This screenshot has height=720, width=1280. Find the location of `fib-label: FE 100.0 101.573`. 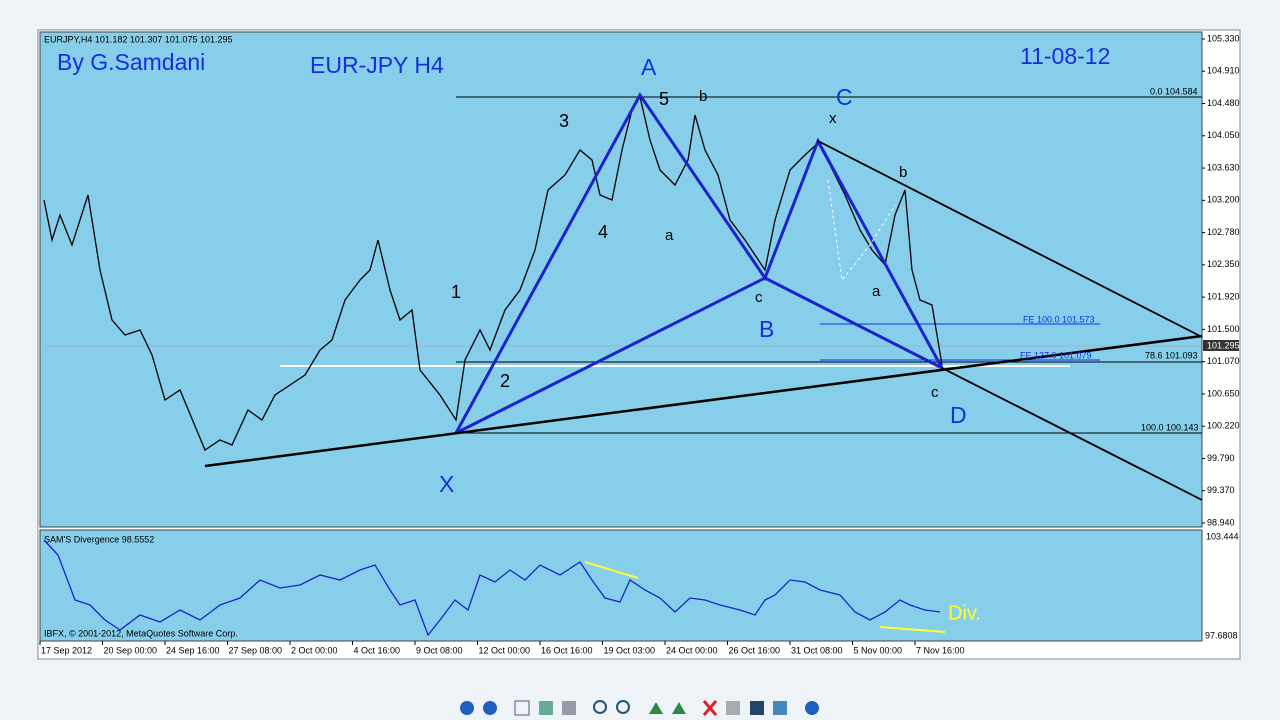

fib-label: FE 100.0 101.573 is located at coordinates (1059, 319).